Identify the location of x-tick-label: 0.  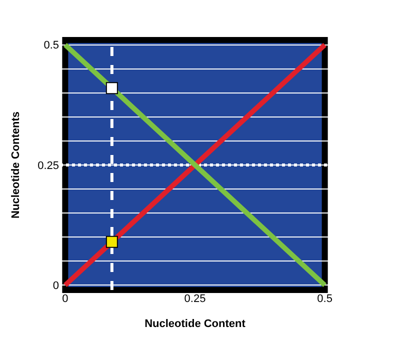
(65, 299).